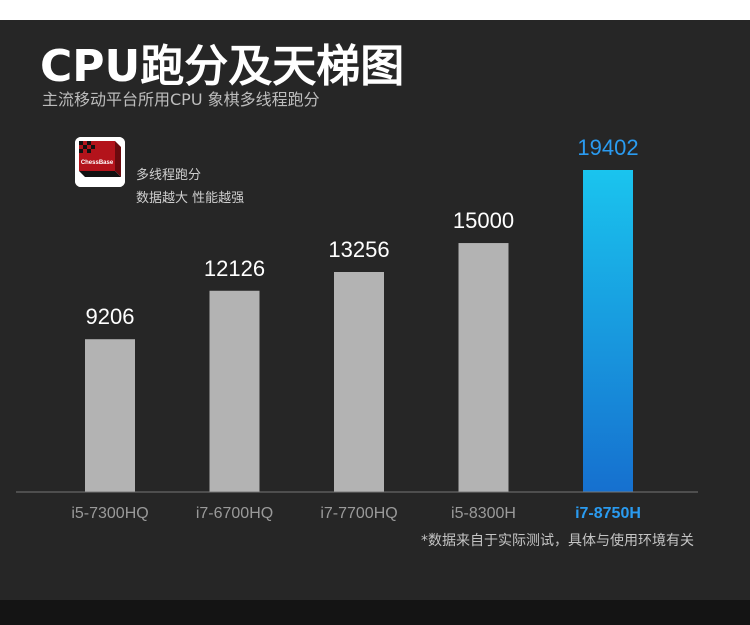 This screenshot has width=750, height=625. Describe the element at coordinates (557, 541) in the screenshot. I see `footnote: *数据来自于实际测试，具体与使用环境有关` at that location.